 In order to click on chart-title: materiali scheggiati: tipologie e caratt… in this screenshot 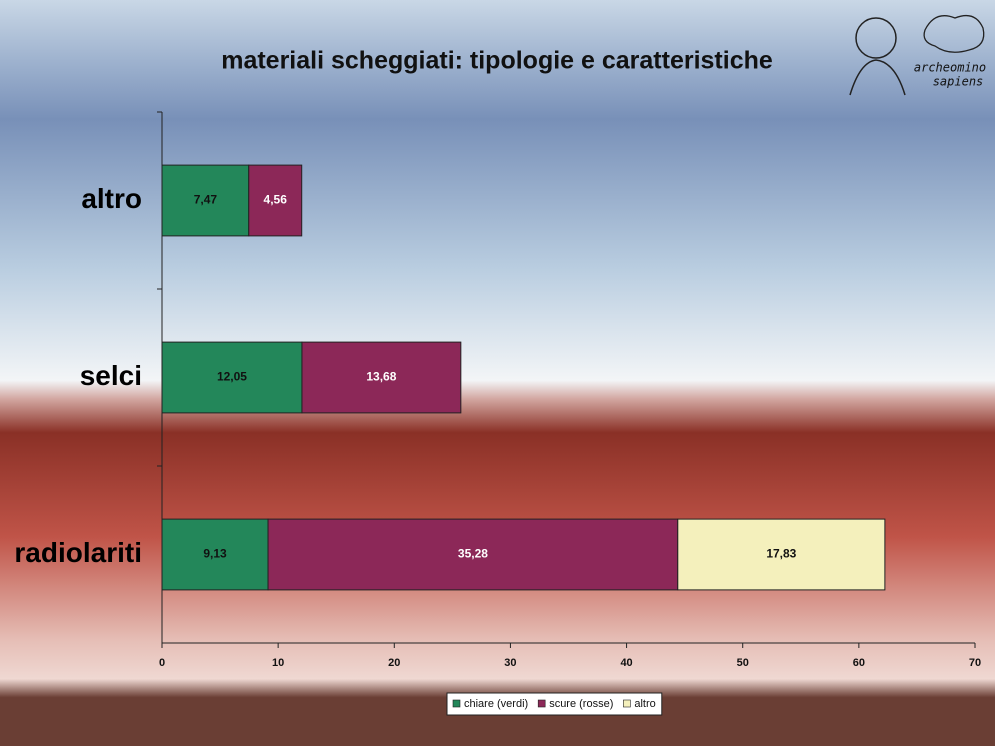, I will do `click(497, 61)`.